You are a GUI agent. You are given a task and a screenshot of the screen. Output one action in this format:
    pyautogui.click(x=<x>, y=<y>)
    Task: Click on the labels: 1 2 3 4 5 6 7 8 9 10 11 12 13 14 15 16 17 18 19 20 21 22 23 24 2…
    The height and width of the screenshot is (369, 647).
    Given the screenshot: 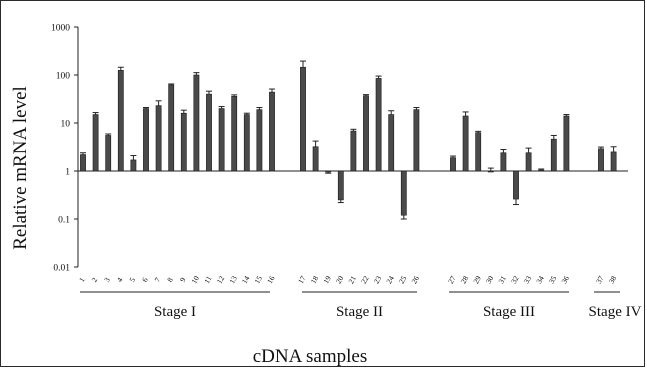 What is the action you would take?
    pyautogui.click(x=359, y=297)
    